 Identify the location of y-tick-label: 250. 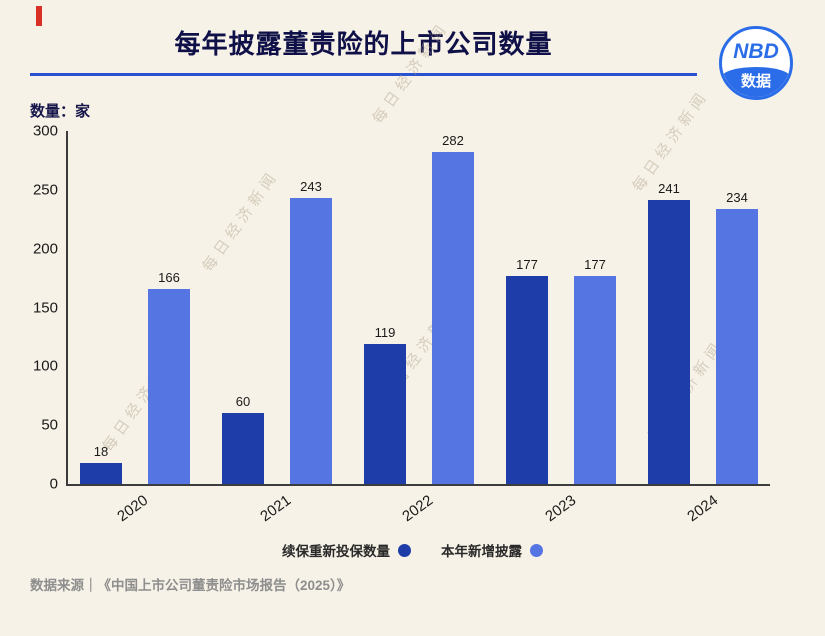
(45, 190).